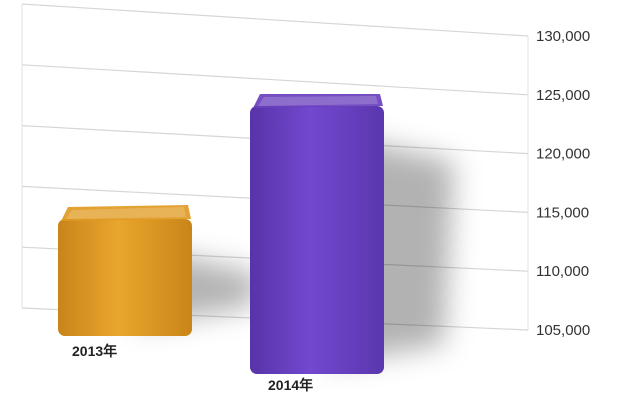  I want to click on x-axis-categories: 2013年 2014年, so click(192, 368).